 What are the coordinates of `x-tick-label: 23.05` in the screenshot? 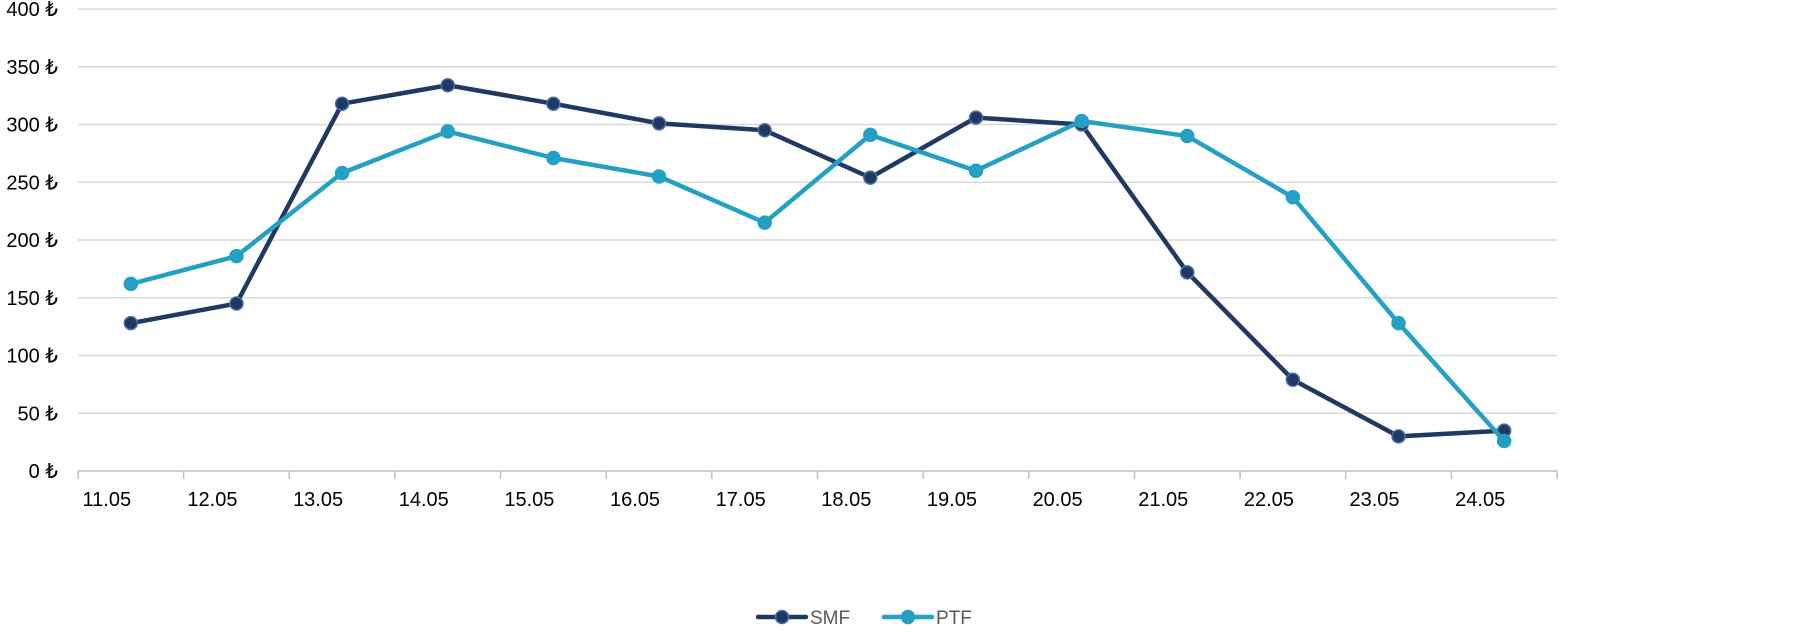 It's located at (1375, 500).